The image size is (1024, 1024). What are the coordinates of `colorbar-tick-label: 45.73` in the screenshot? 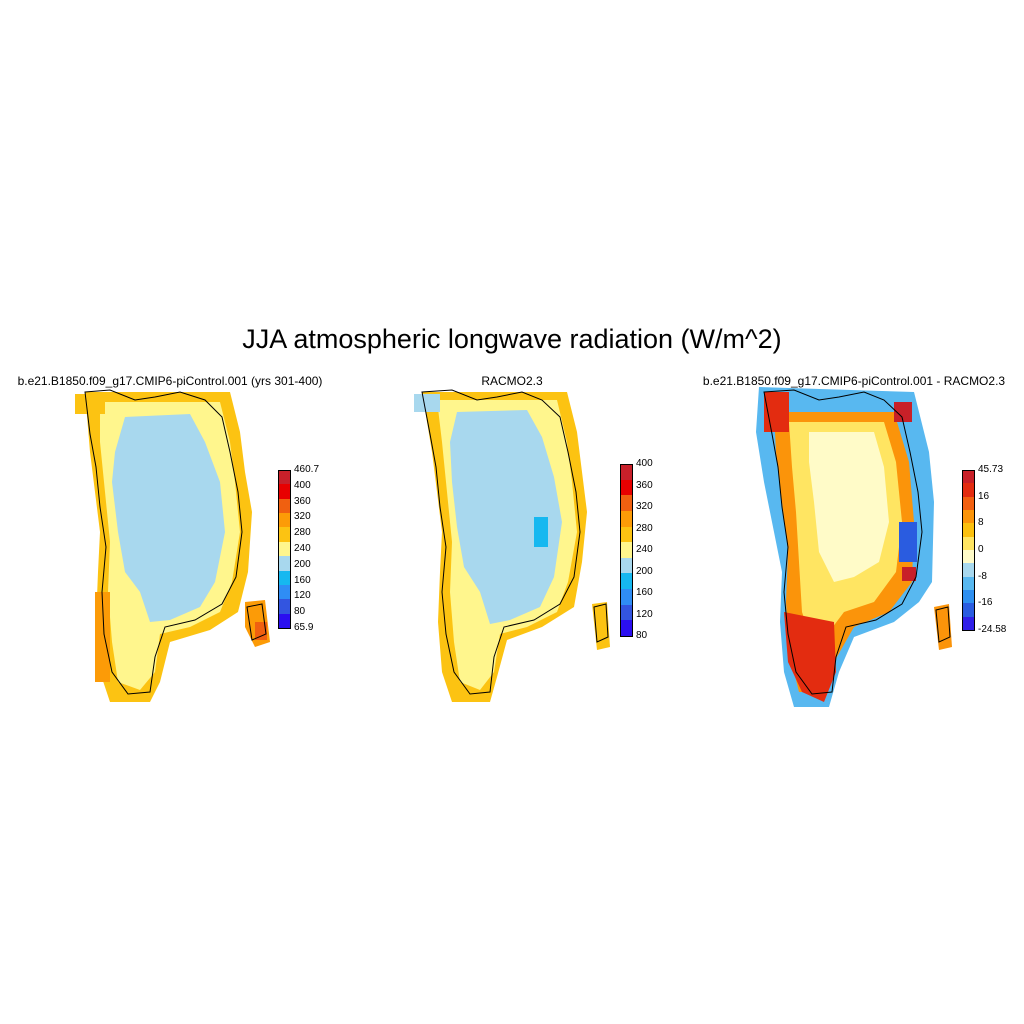 It's located at (991, 469).